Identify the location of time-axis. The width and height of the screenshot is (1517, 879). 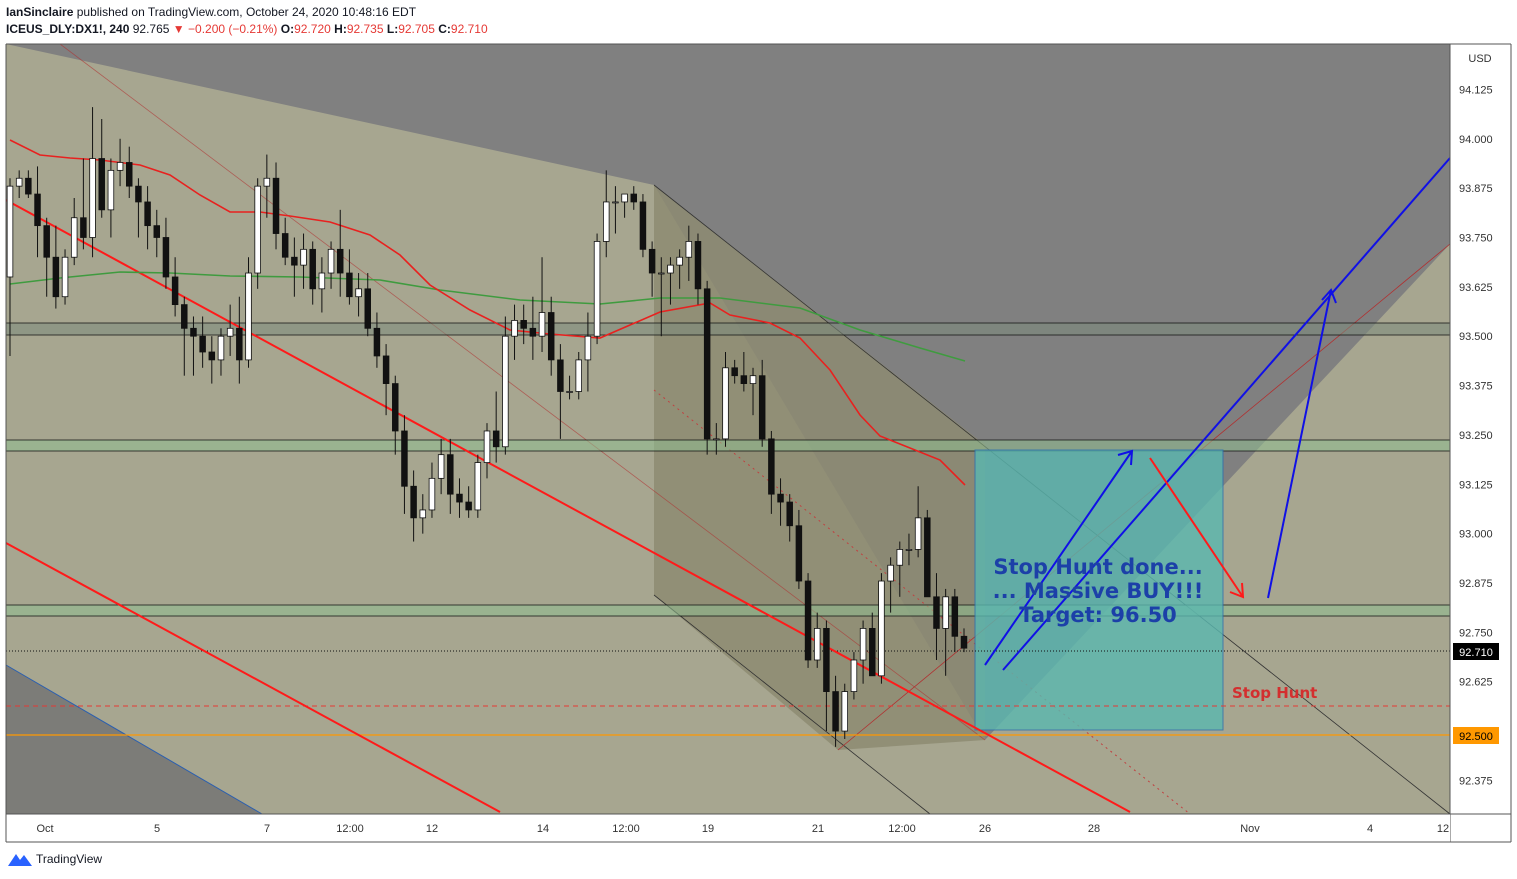
(728, 828).